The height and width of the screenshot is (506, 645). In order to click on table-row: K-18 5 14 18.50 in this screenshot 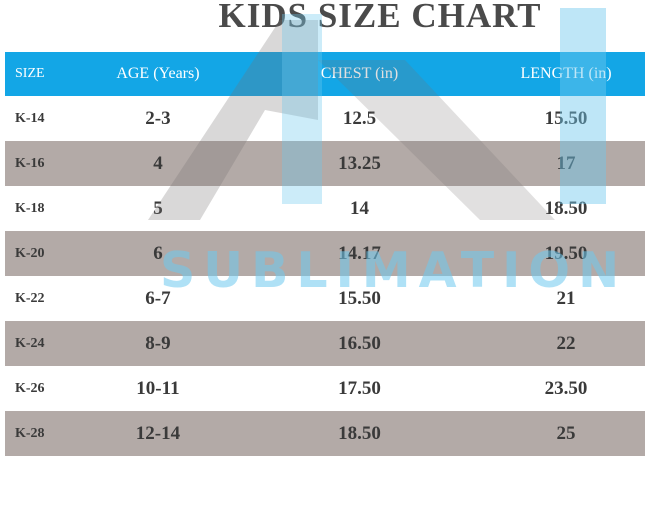, I will do `click(325, 208)`.